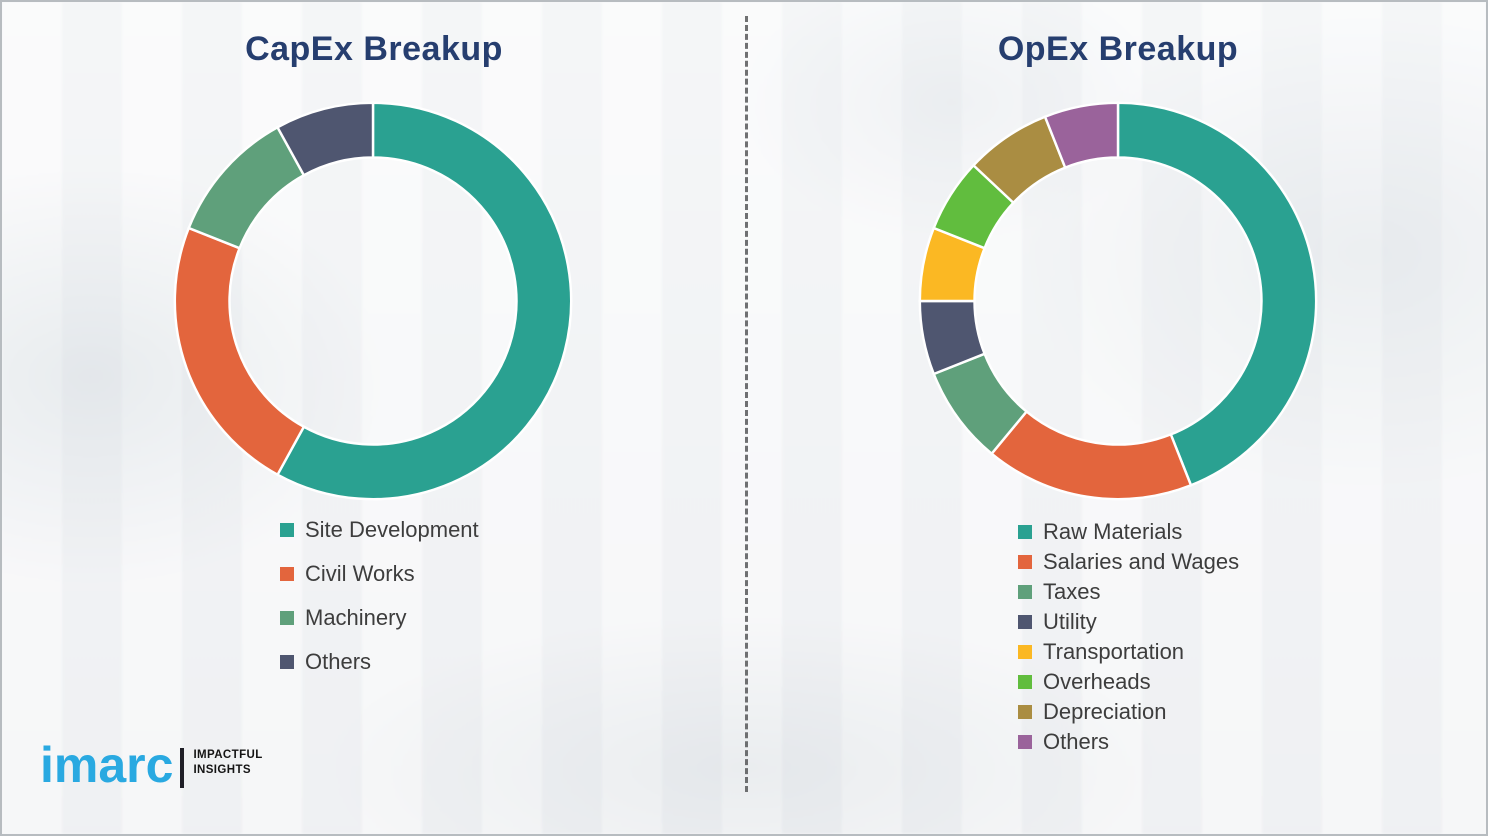 The width and height of the screenshot is (1488, 836). Describe the element at coordinates (360, 573) in the screenshot. I see `legend-label: Civil Works` at that location.